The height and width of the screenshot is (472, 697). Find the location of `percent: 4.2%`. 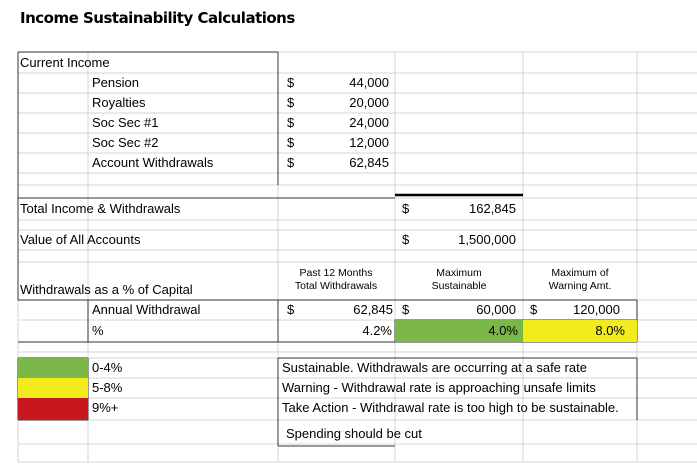

percent: 4.2% is located at coordinates (377, 330).